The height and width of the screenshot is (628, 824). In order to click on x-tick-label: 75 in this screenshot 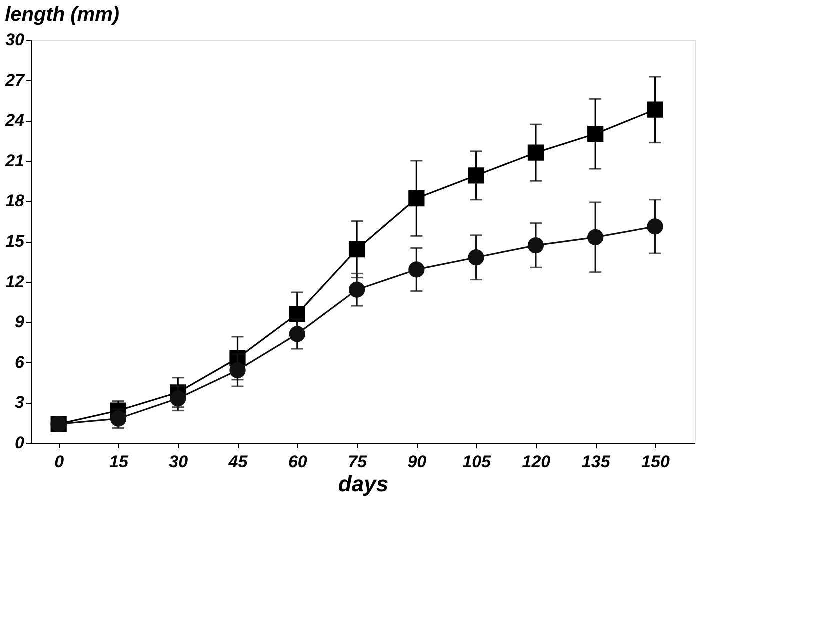, I will do `click(358, 462)`.